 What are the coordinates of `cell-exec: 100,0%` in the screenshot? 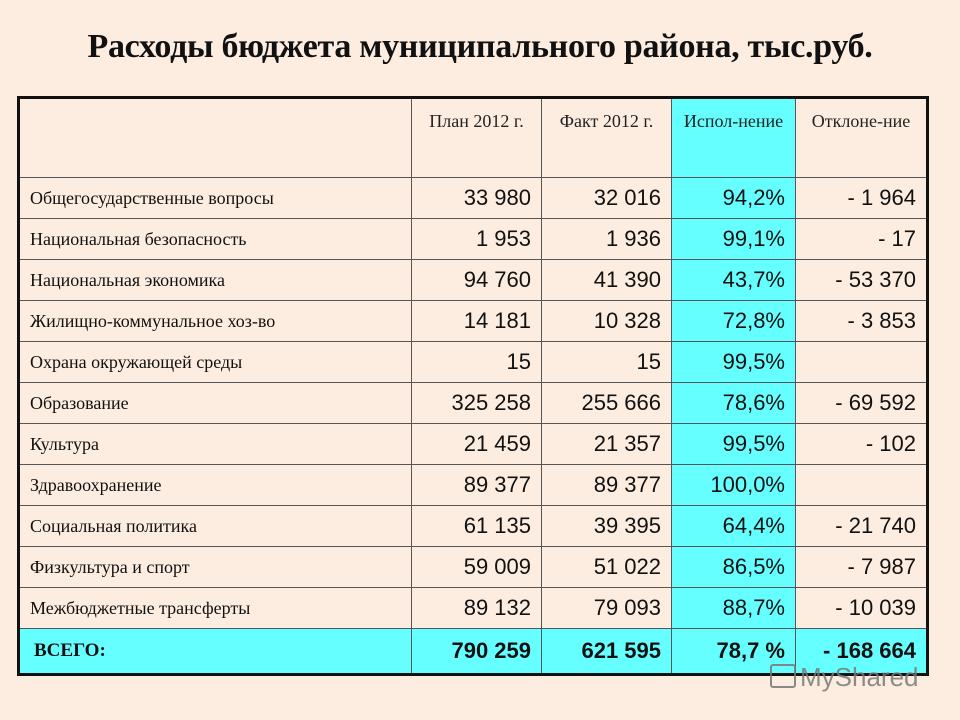 It's located at (733, 485).